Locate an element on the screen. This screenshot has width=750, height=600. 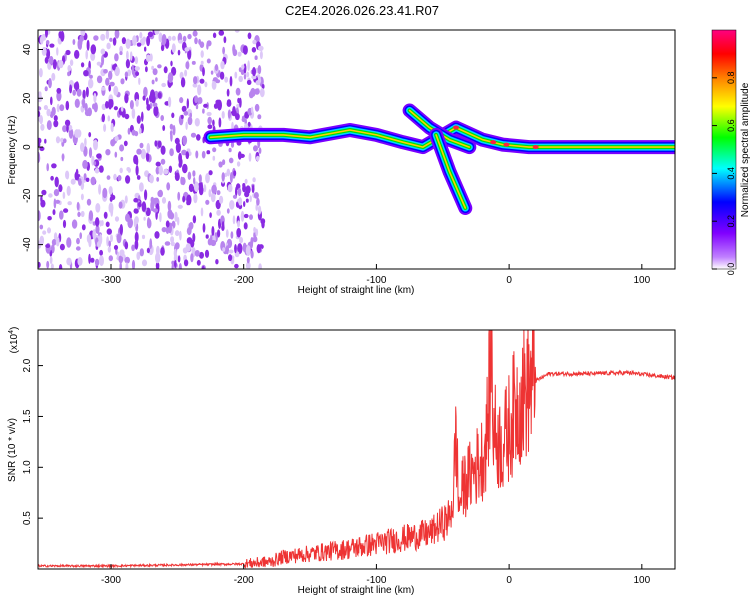
x-tick-label: -200 is located at coordinates (244, 280).